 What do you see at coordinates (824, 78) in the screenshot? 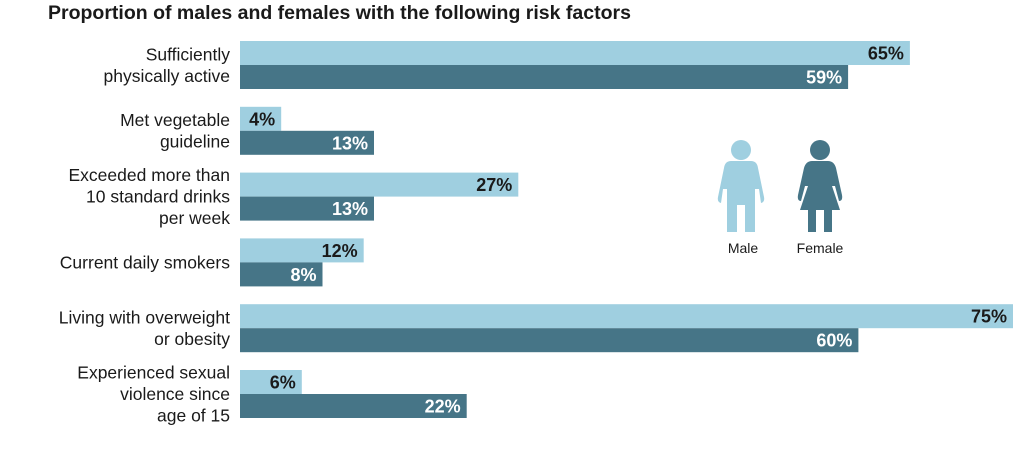
I see `value-label-female: 59%` at bounding box center [824, 78].